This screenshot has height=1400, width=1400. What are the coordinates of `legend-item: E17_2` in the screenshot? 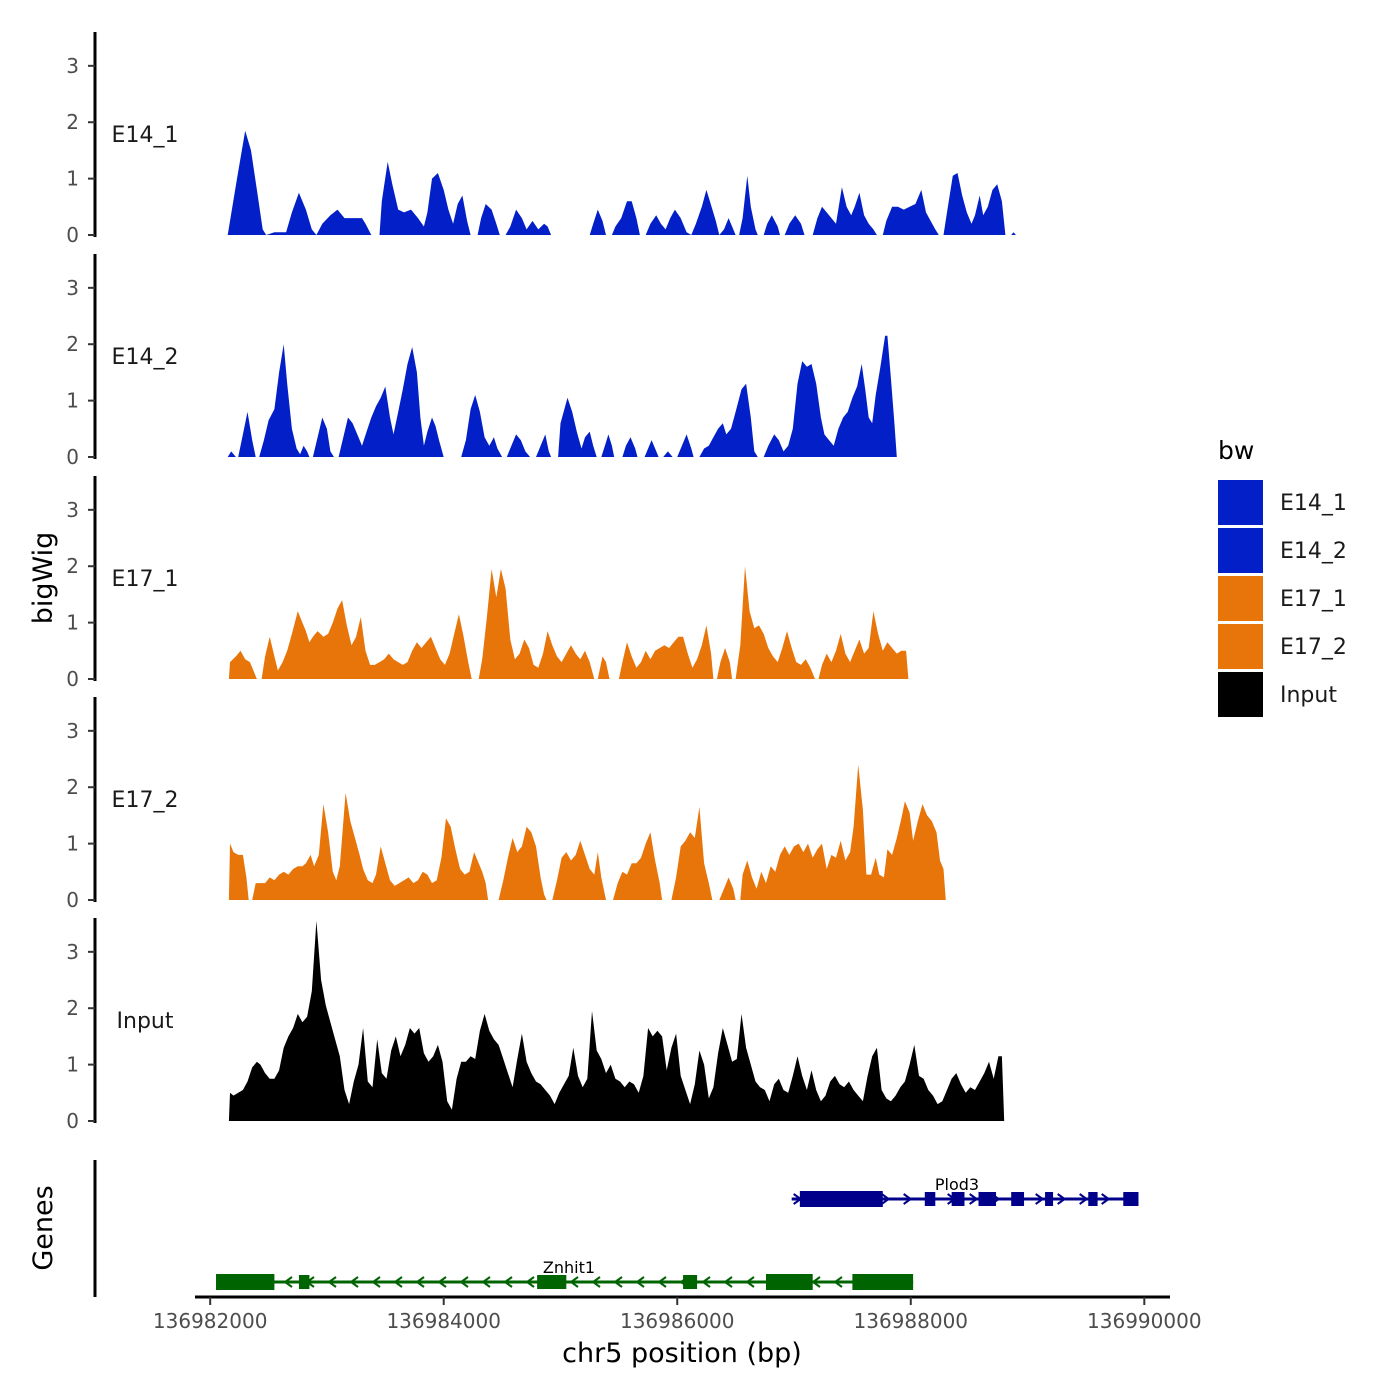 It's located at (1282, 646).